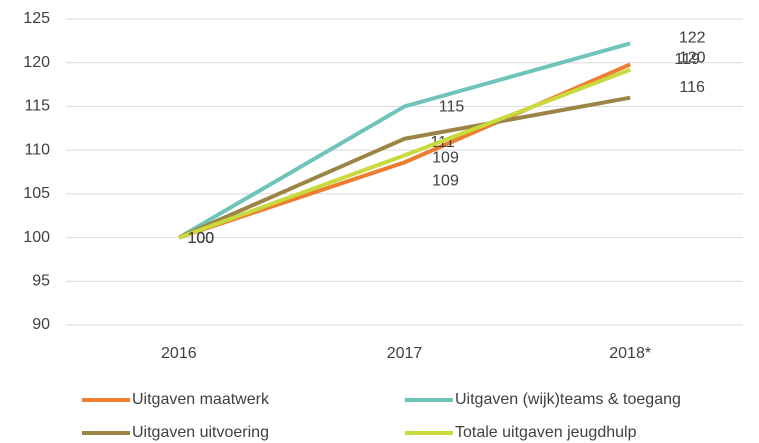  Describe the element at coordinates (41, 324) in the screenshot. I see `y-tick-label: 90` at that location.